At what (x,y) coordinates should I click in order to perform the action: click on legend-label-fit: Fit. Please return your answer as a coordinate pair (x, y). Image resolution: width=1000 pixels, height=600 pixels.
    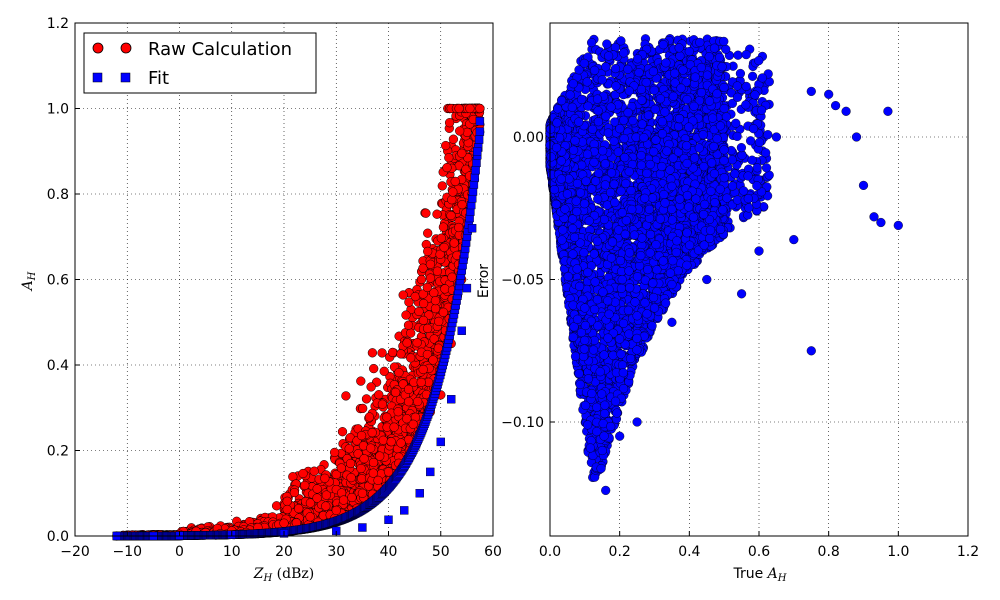
    Looking at the image, I should click on (158, 78).